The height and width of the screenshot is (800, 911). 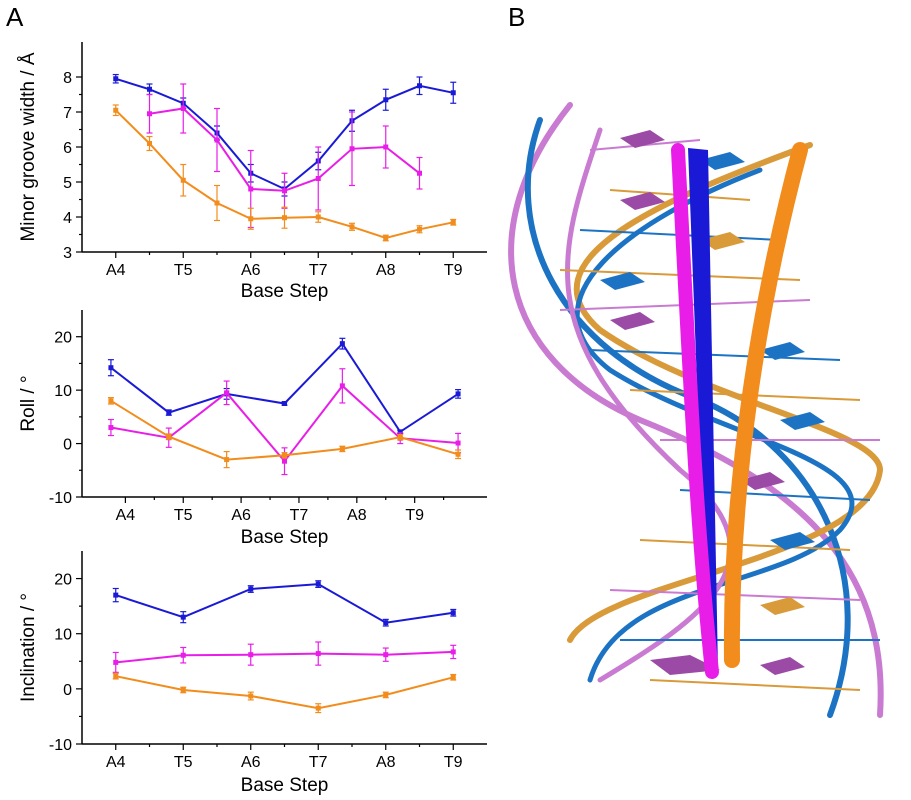 What do you see at coordinates (67, 253) in the screenshot?
I see `y-tick-label: 3` at bounding box center [67, 253].